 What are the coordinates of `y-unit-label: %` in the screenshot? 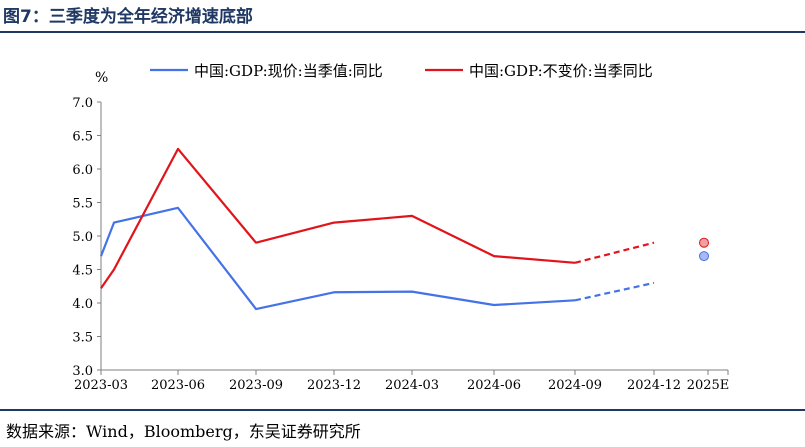 It's located at (101, 78).